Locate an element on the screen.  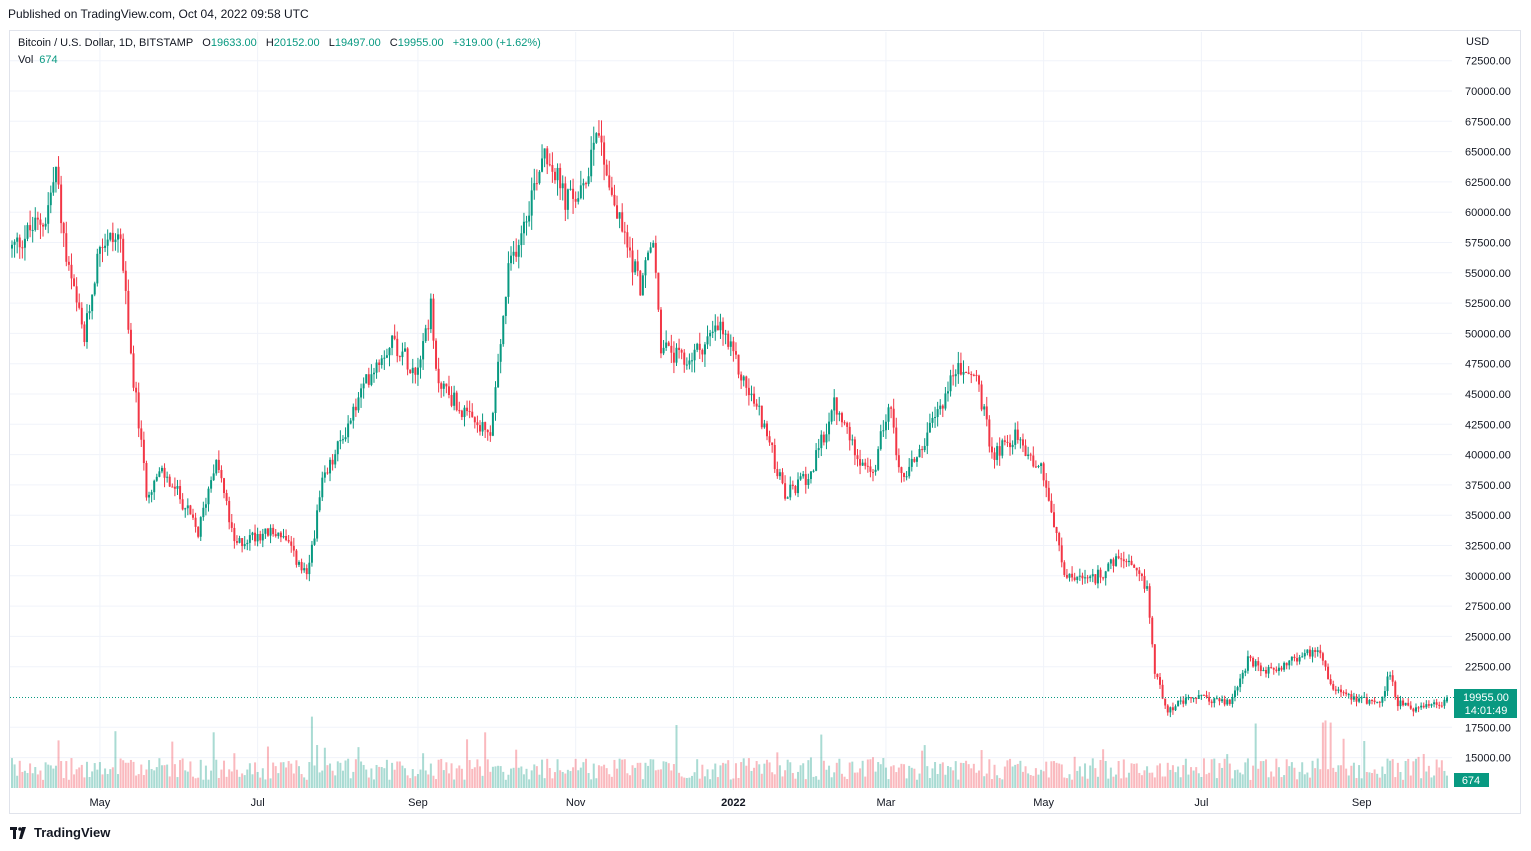
volume-label: Vol is located at coordinates (26, 60).